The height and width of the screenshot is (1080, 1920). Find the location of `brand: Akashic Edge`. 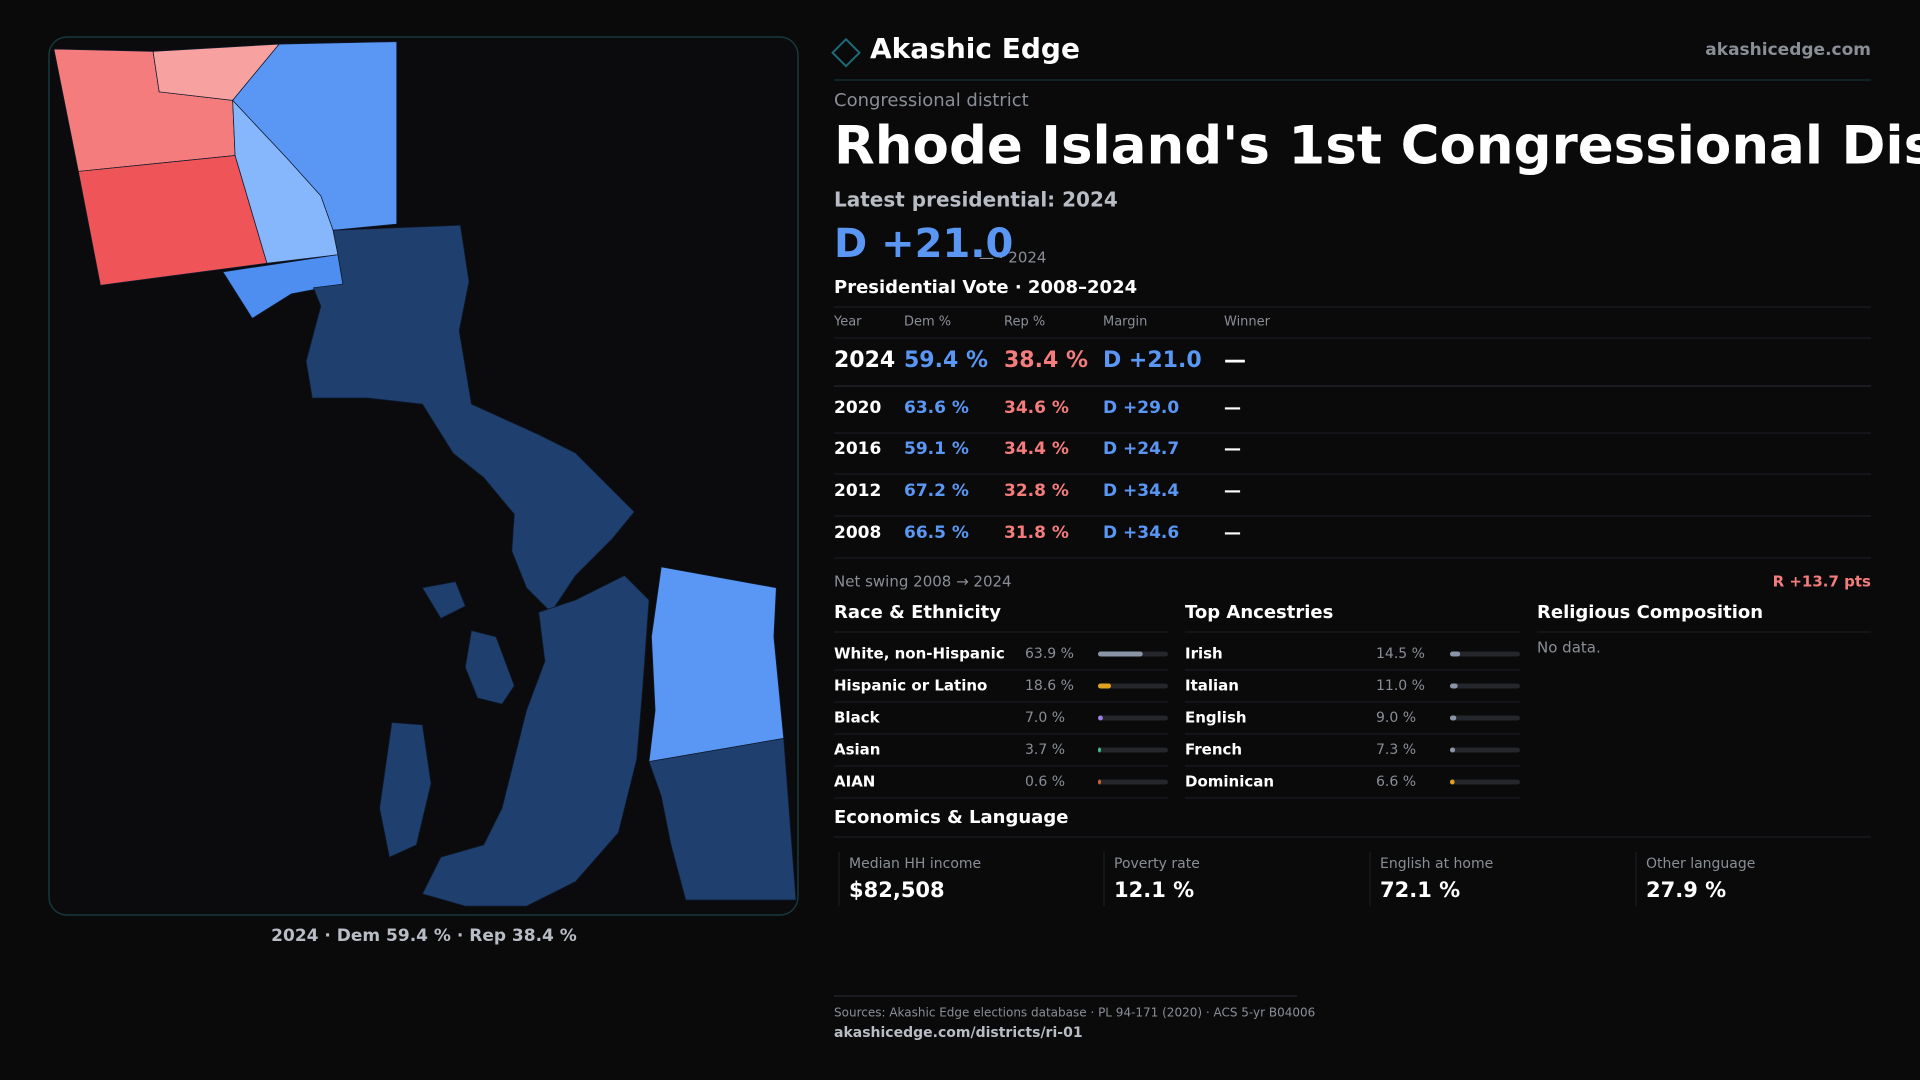

brand: Akashic Edge is located at coordinates (975, 48).